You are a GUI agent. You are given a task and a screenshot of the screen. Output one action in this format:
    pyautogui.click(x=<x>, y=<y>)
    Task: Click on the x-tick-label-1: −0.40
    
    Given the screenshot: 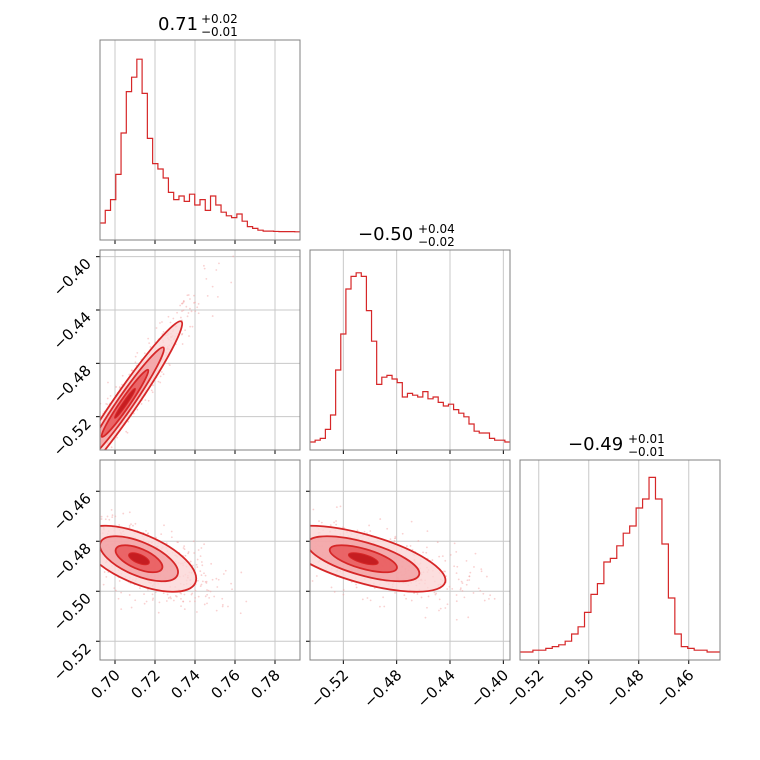 What is the action you would take?
    pyautogui.click(x=489, y=688)
    